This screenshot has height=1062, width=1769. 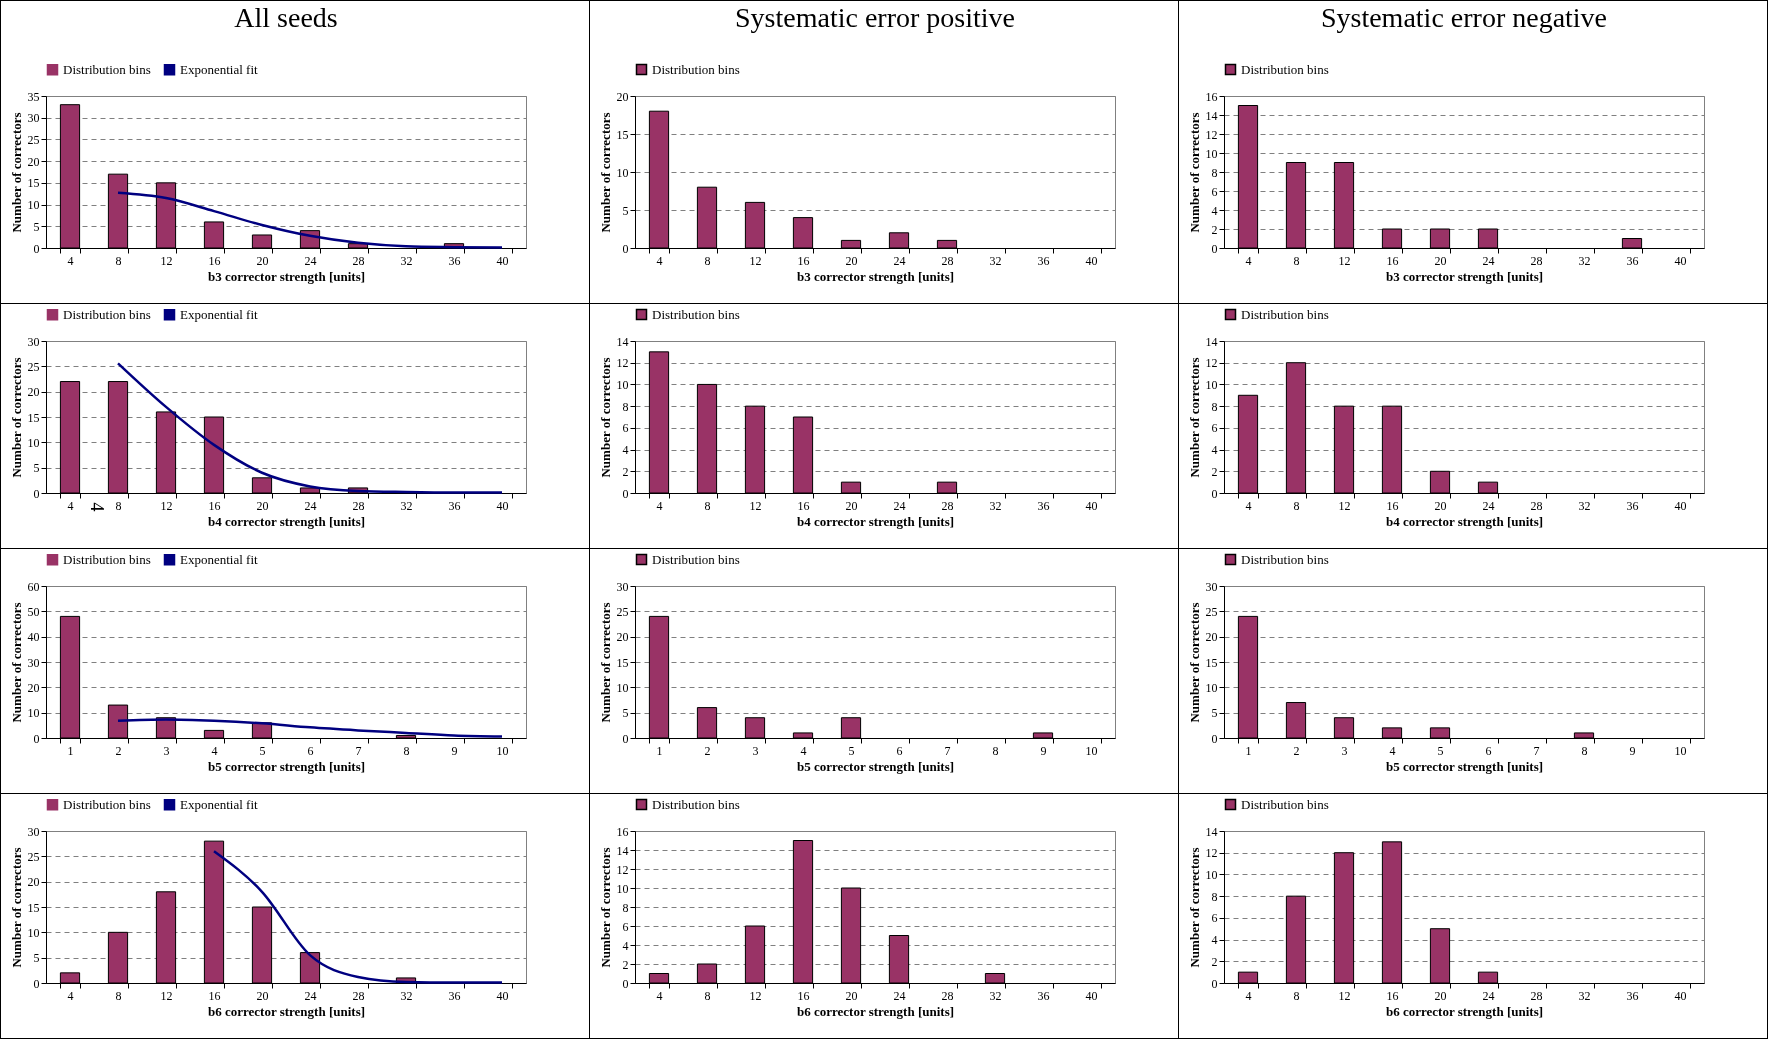 What do you see at coordinates (1464, 520) in the screenshot?
I see `x-axis-title: b4 corrector strength [units]` at bounding box center [1464, 520].